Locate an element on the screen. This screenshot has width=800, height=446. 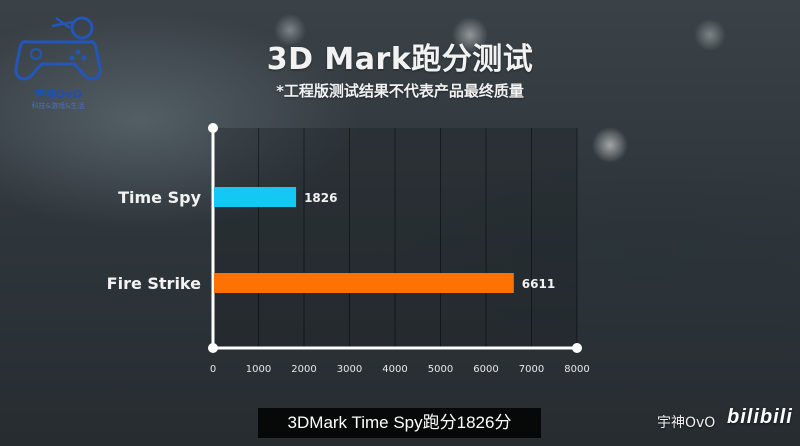
category-label: Fire Strike is located at coordinates (154, 283).